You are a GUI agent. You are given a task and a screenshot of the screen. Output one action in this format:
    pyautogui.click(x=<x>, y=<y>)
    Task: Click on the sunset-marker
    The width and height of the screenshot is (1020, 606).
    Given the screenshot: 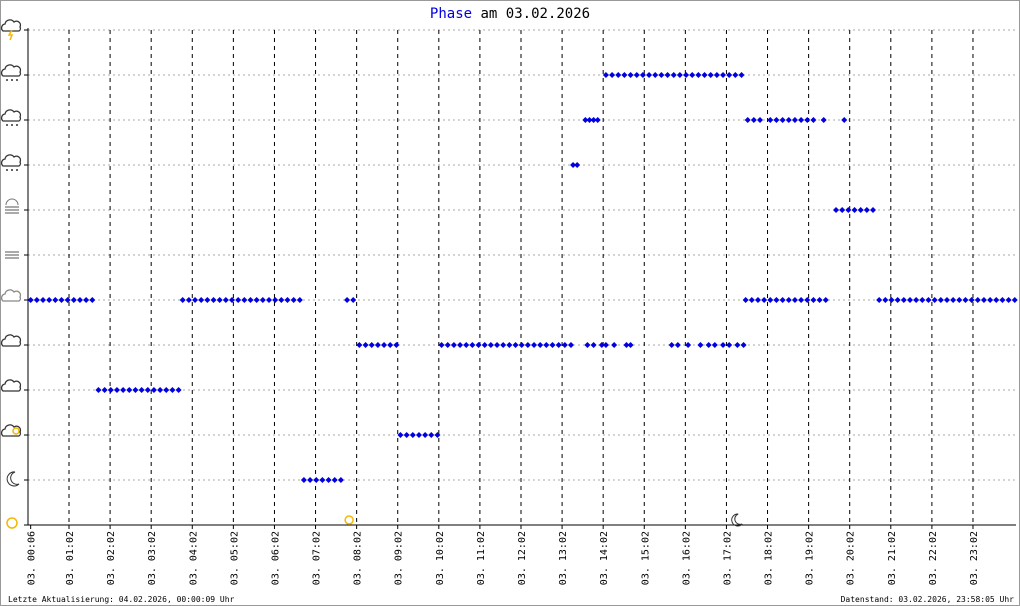 What is the action you would take?
    pyautogui.click(x=737, y=520)
    